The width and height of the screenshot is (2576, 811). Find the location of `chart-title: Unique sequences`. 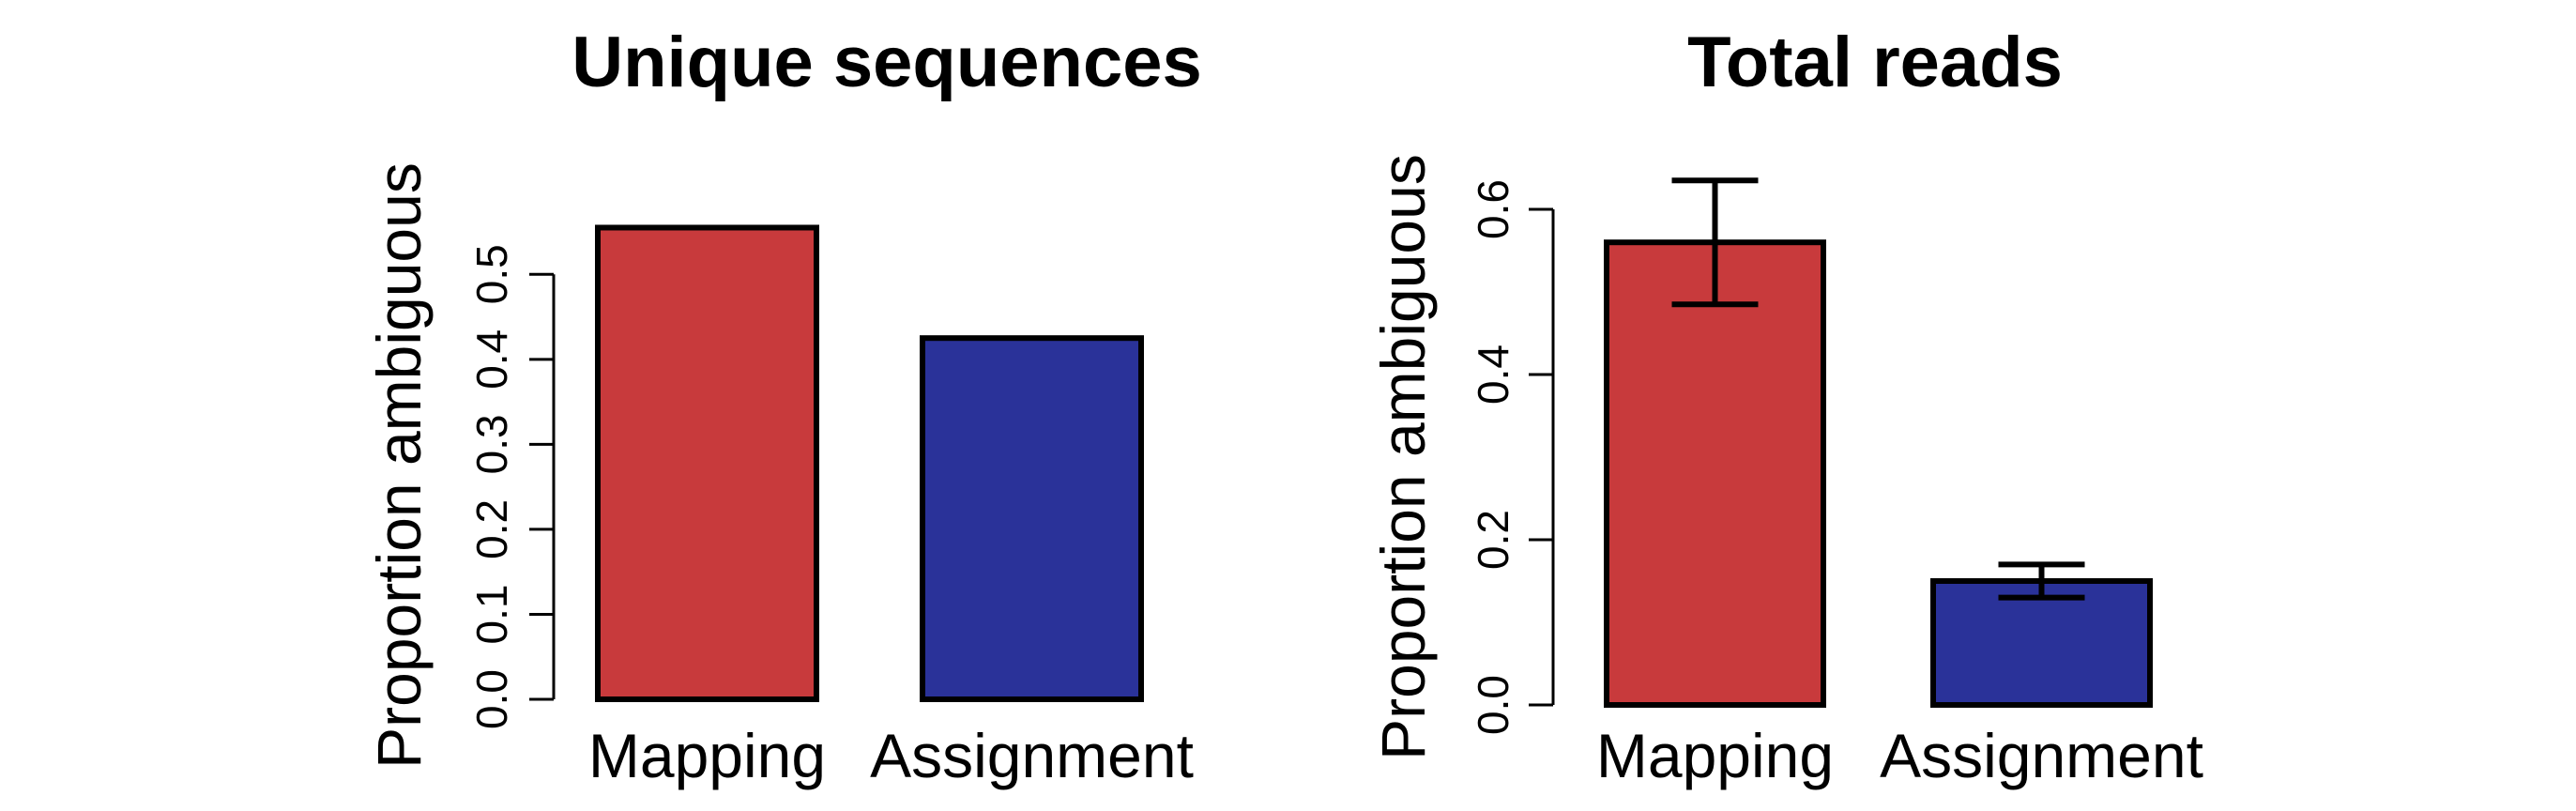

chart-title: Unique sequences is located at coordinates (887, 62).